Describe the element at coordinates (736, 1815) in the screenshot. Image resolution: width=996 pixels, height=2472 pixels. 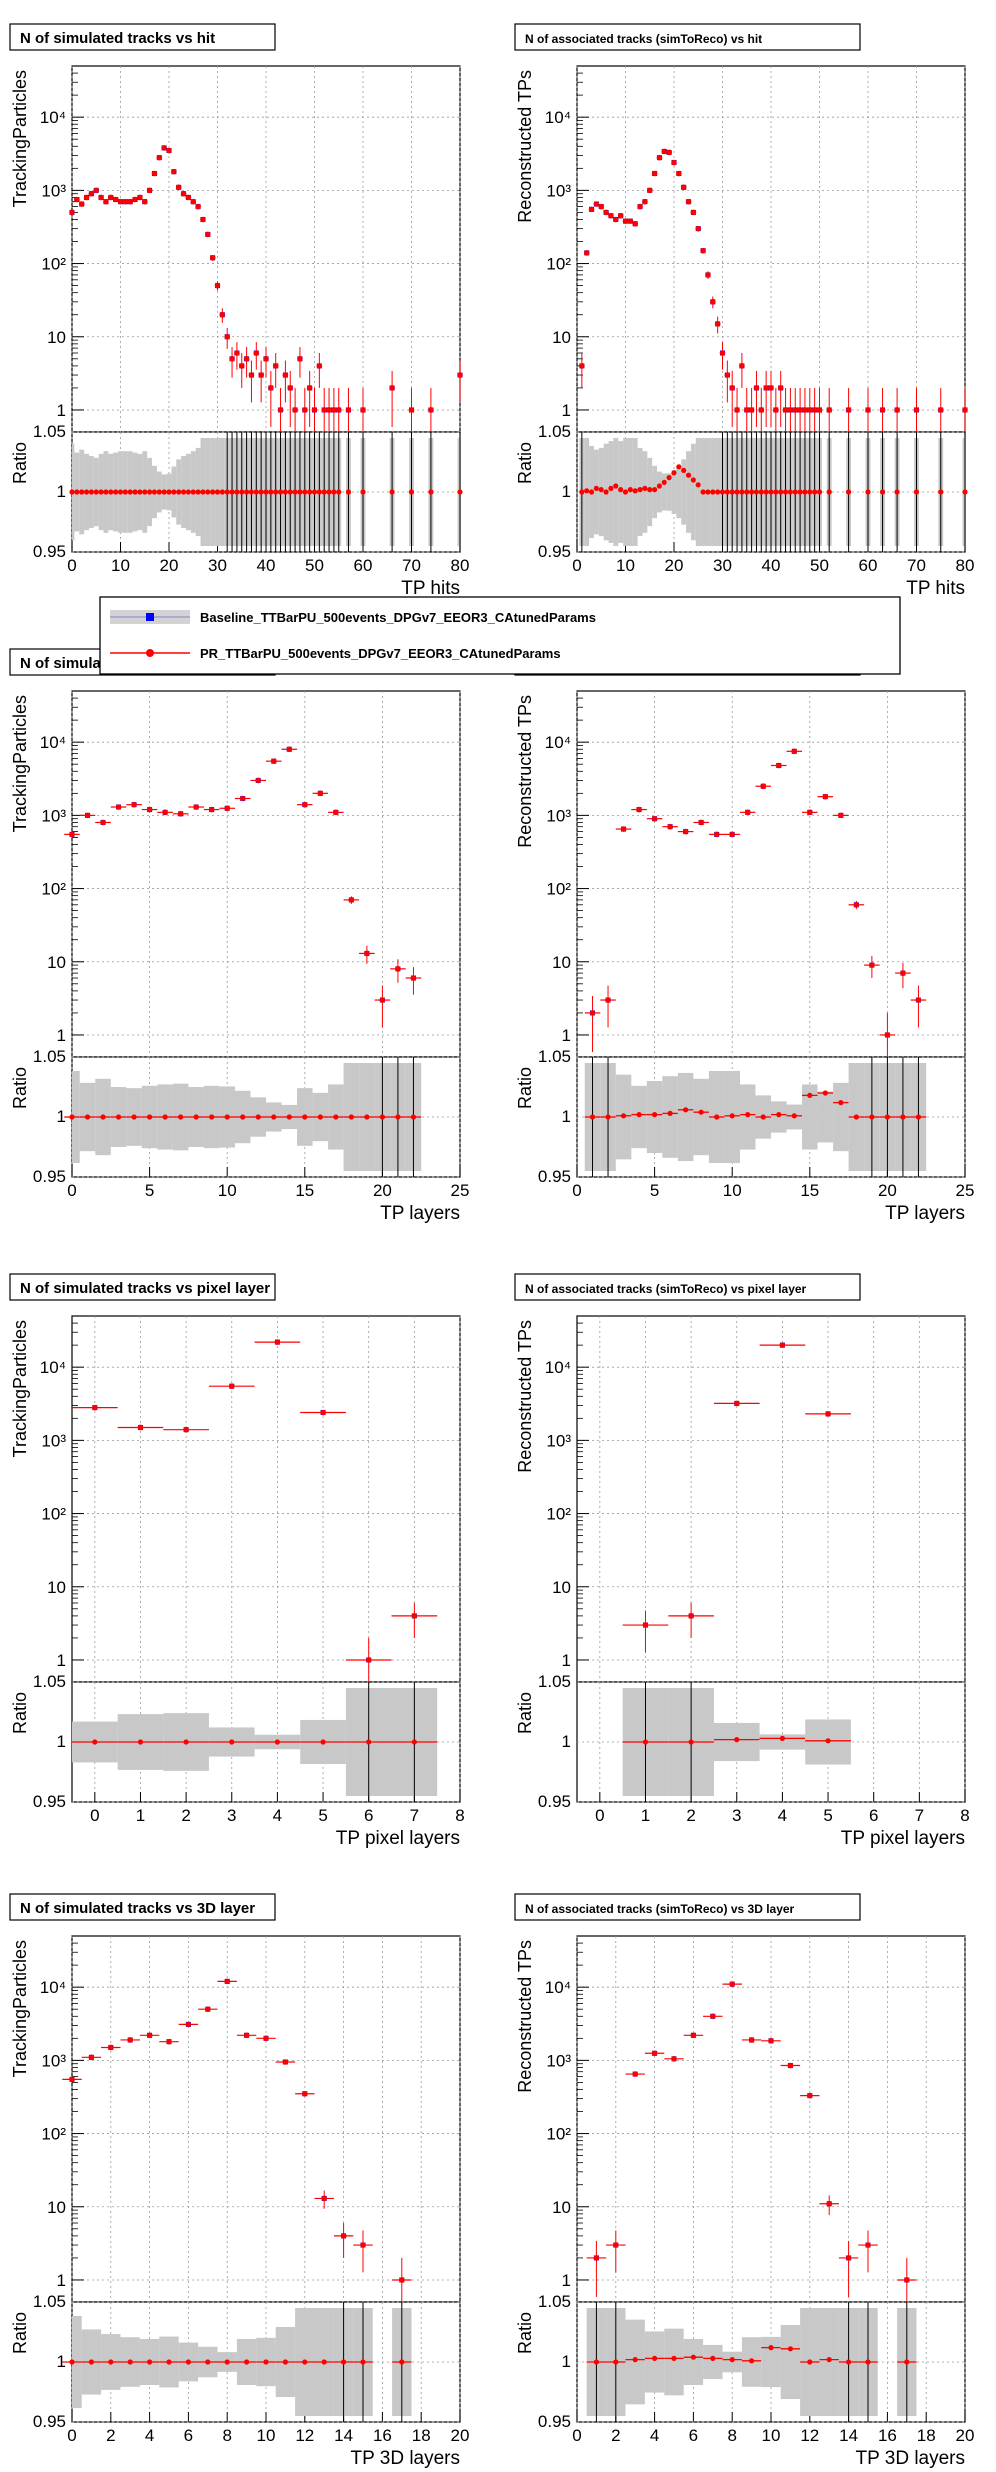
I see `x-tick-label: 3` at that location.